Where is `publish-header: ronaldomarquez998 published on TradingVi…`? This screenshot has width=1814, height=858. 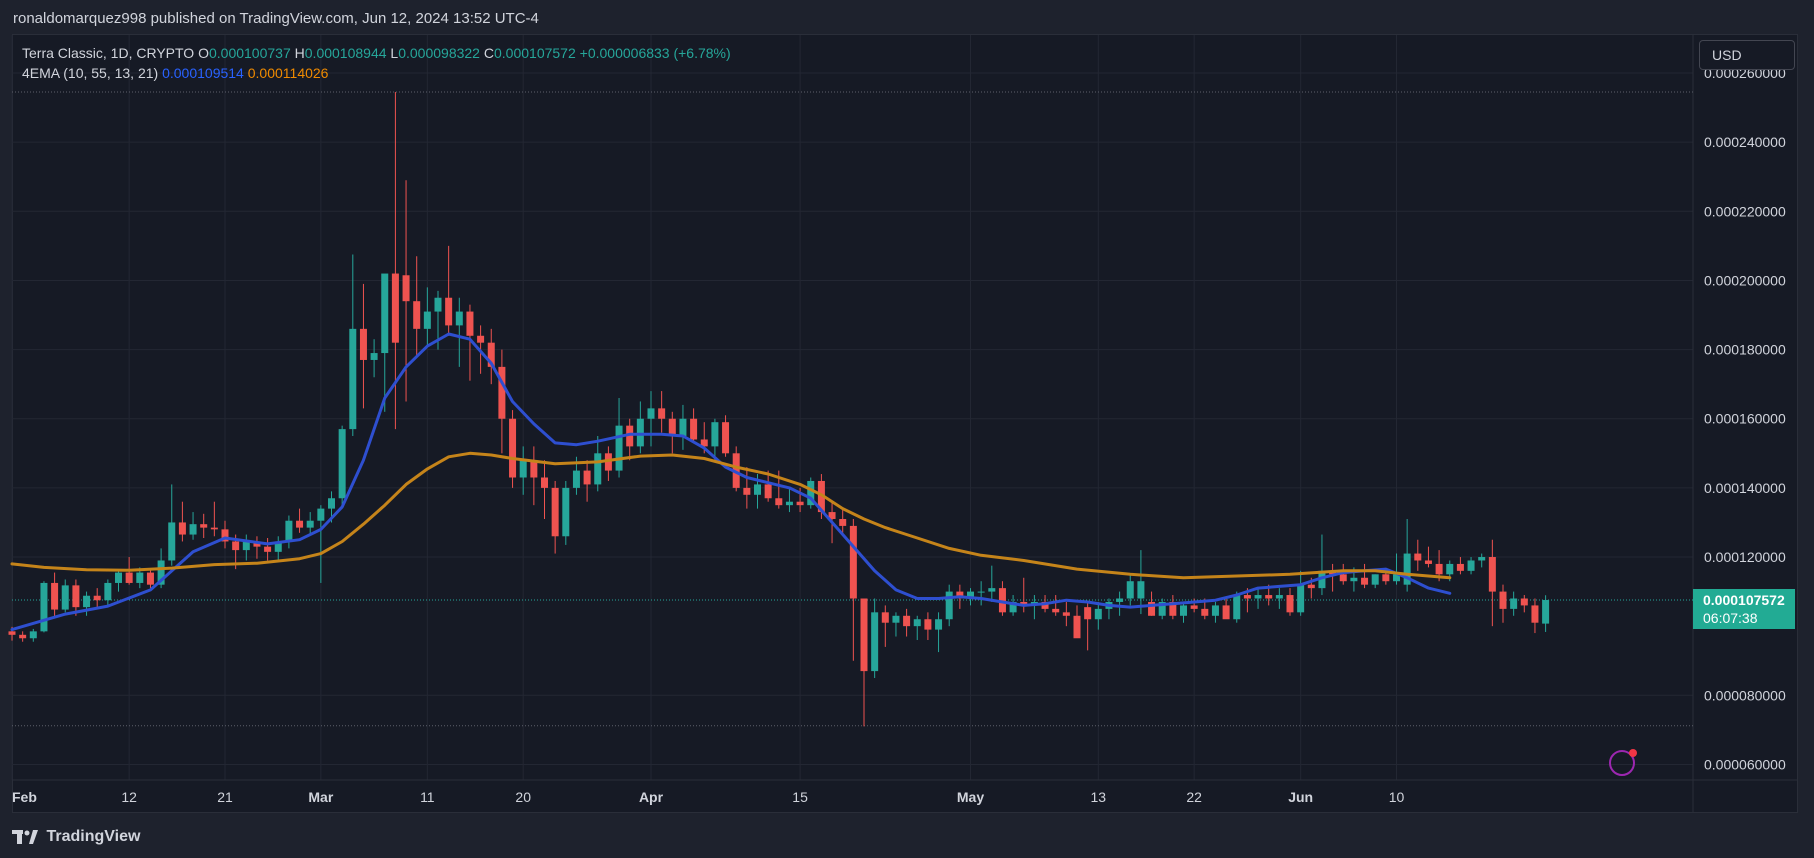
publish-header: ronaldomarquez998 published on TradingVi… is located at coordinates (907, 18).